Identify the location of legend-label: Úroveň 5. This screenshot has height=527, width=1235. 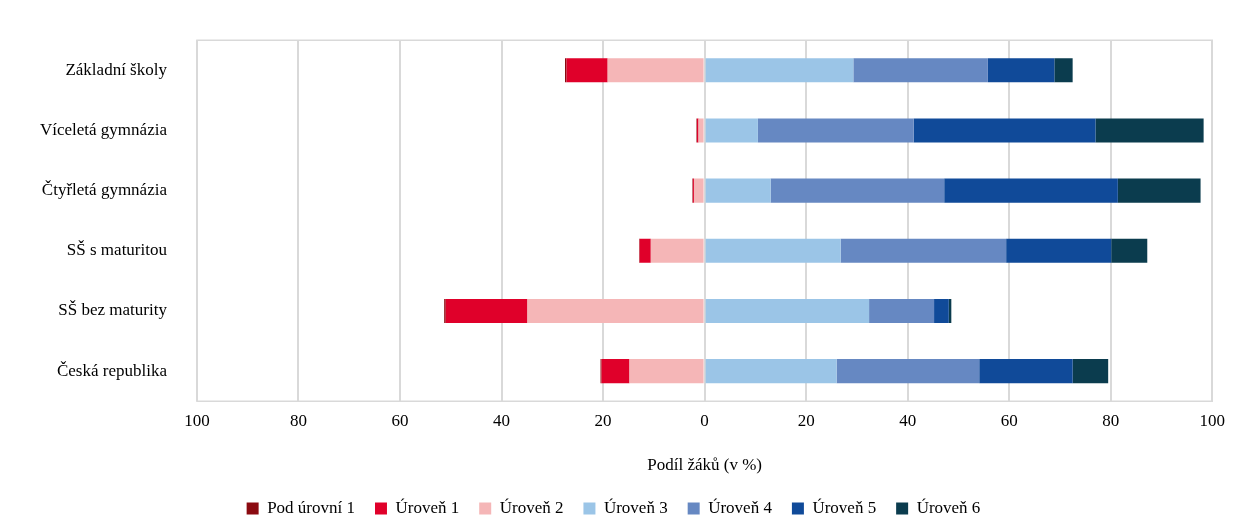
(844, 507).